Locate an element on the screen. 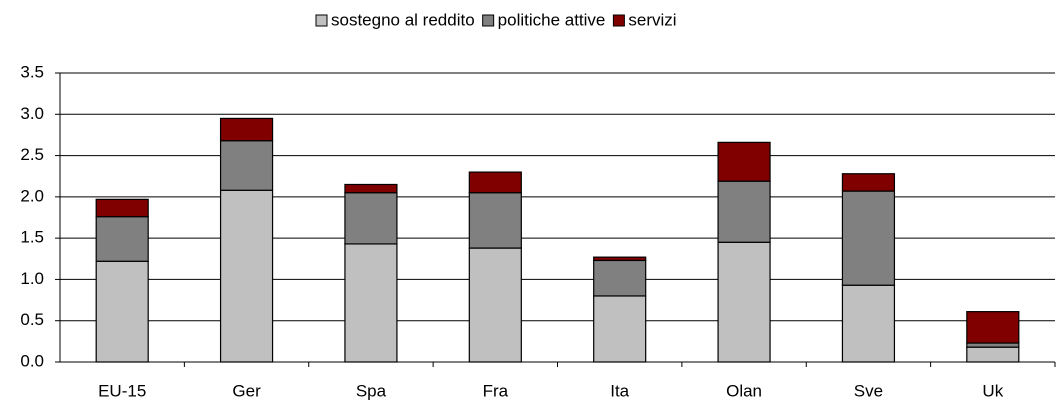  y-tick-label: 0.0 is located at coordinates (32, 360).